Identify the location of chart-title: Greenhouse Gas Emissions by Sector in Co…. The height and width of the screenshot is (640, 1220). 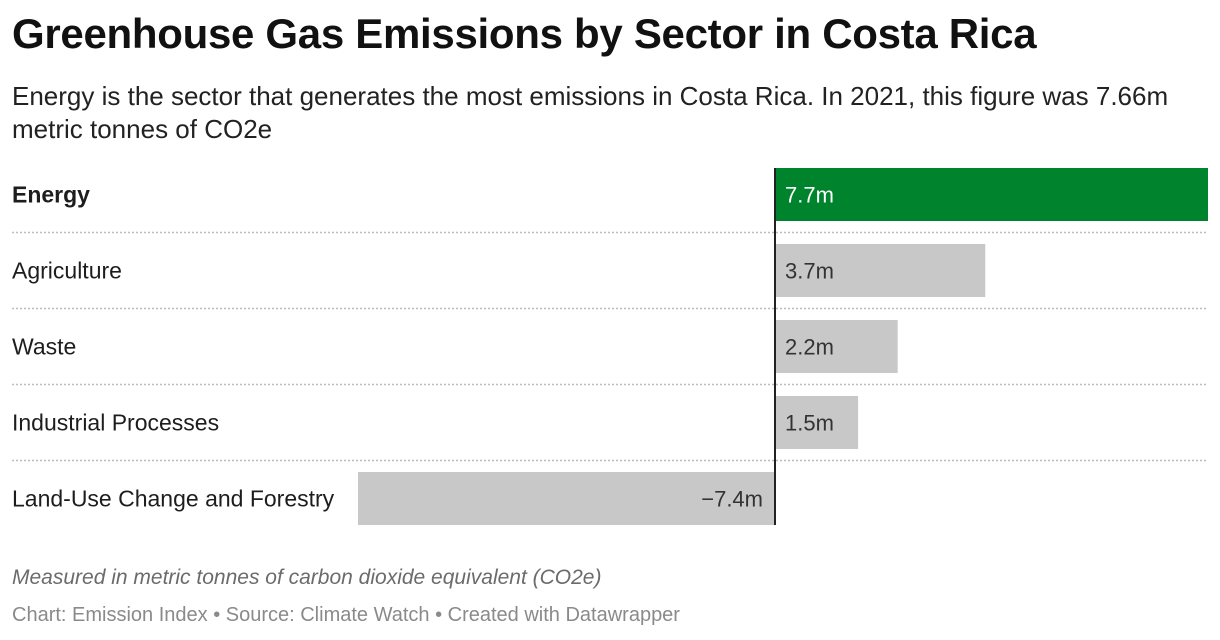
(524, 33).